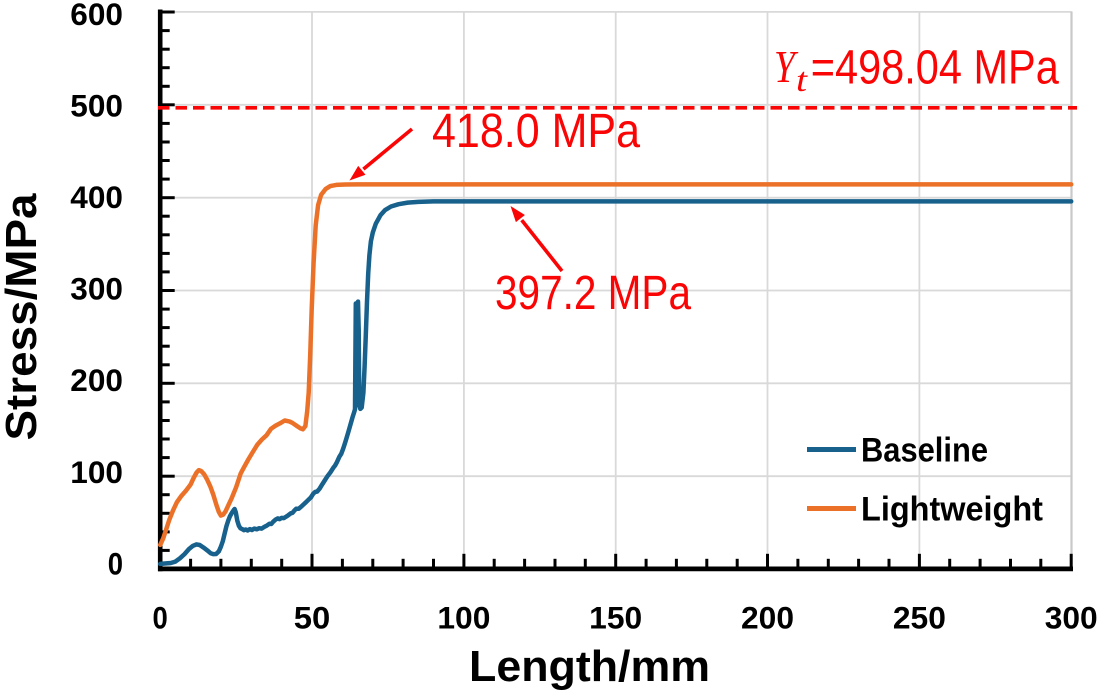 The width and height of the screenshot is (1102, 696). I want to click on svg-text: Stress/MPa, so click(23, 317).